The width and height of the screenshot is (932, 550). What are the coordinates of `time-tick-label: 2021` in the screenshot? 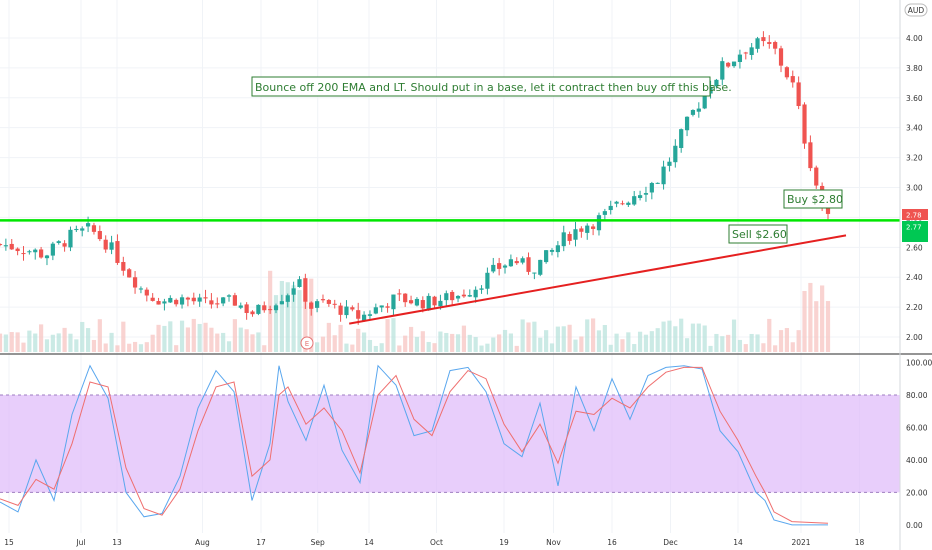 It's located at (800, 542).